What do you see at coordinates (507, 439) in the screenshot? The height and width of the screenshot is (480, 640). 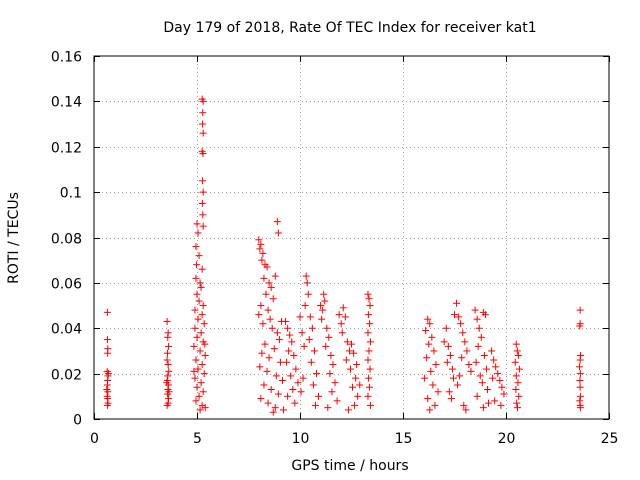 I see `x-tick-label: 20` at bounding box center [507, 439].